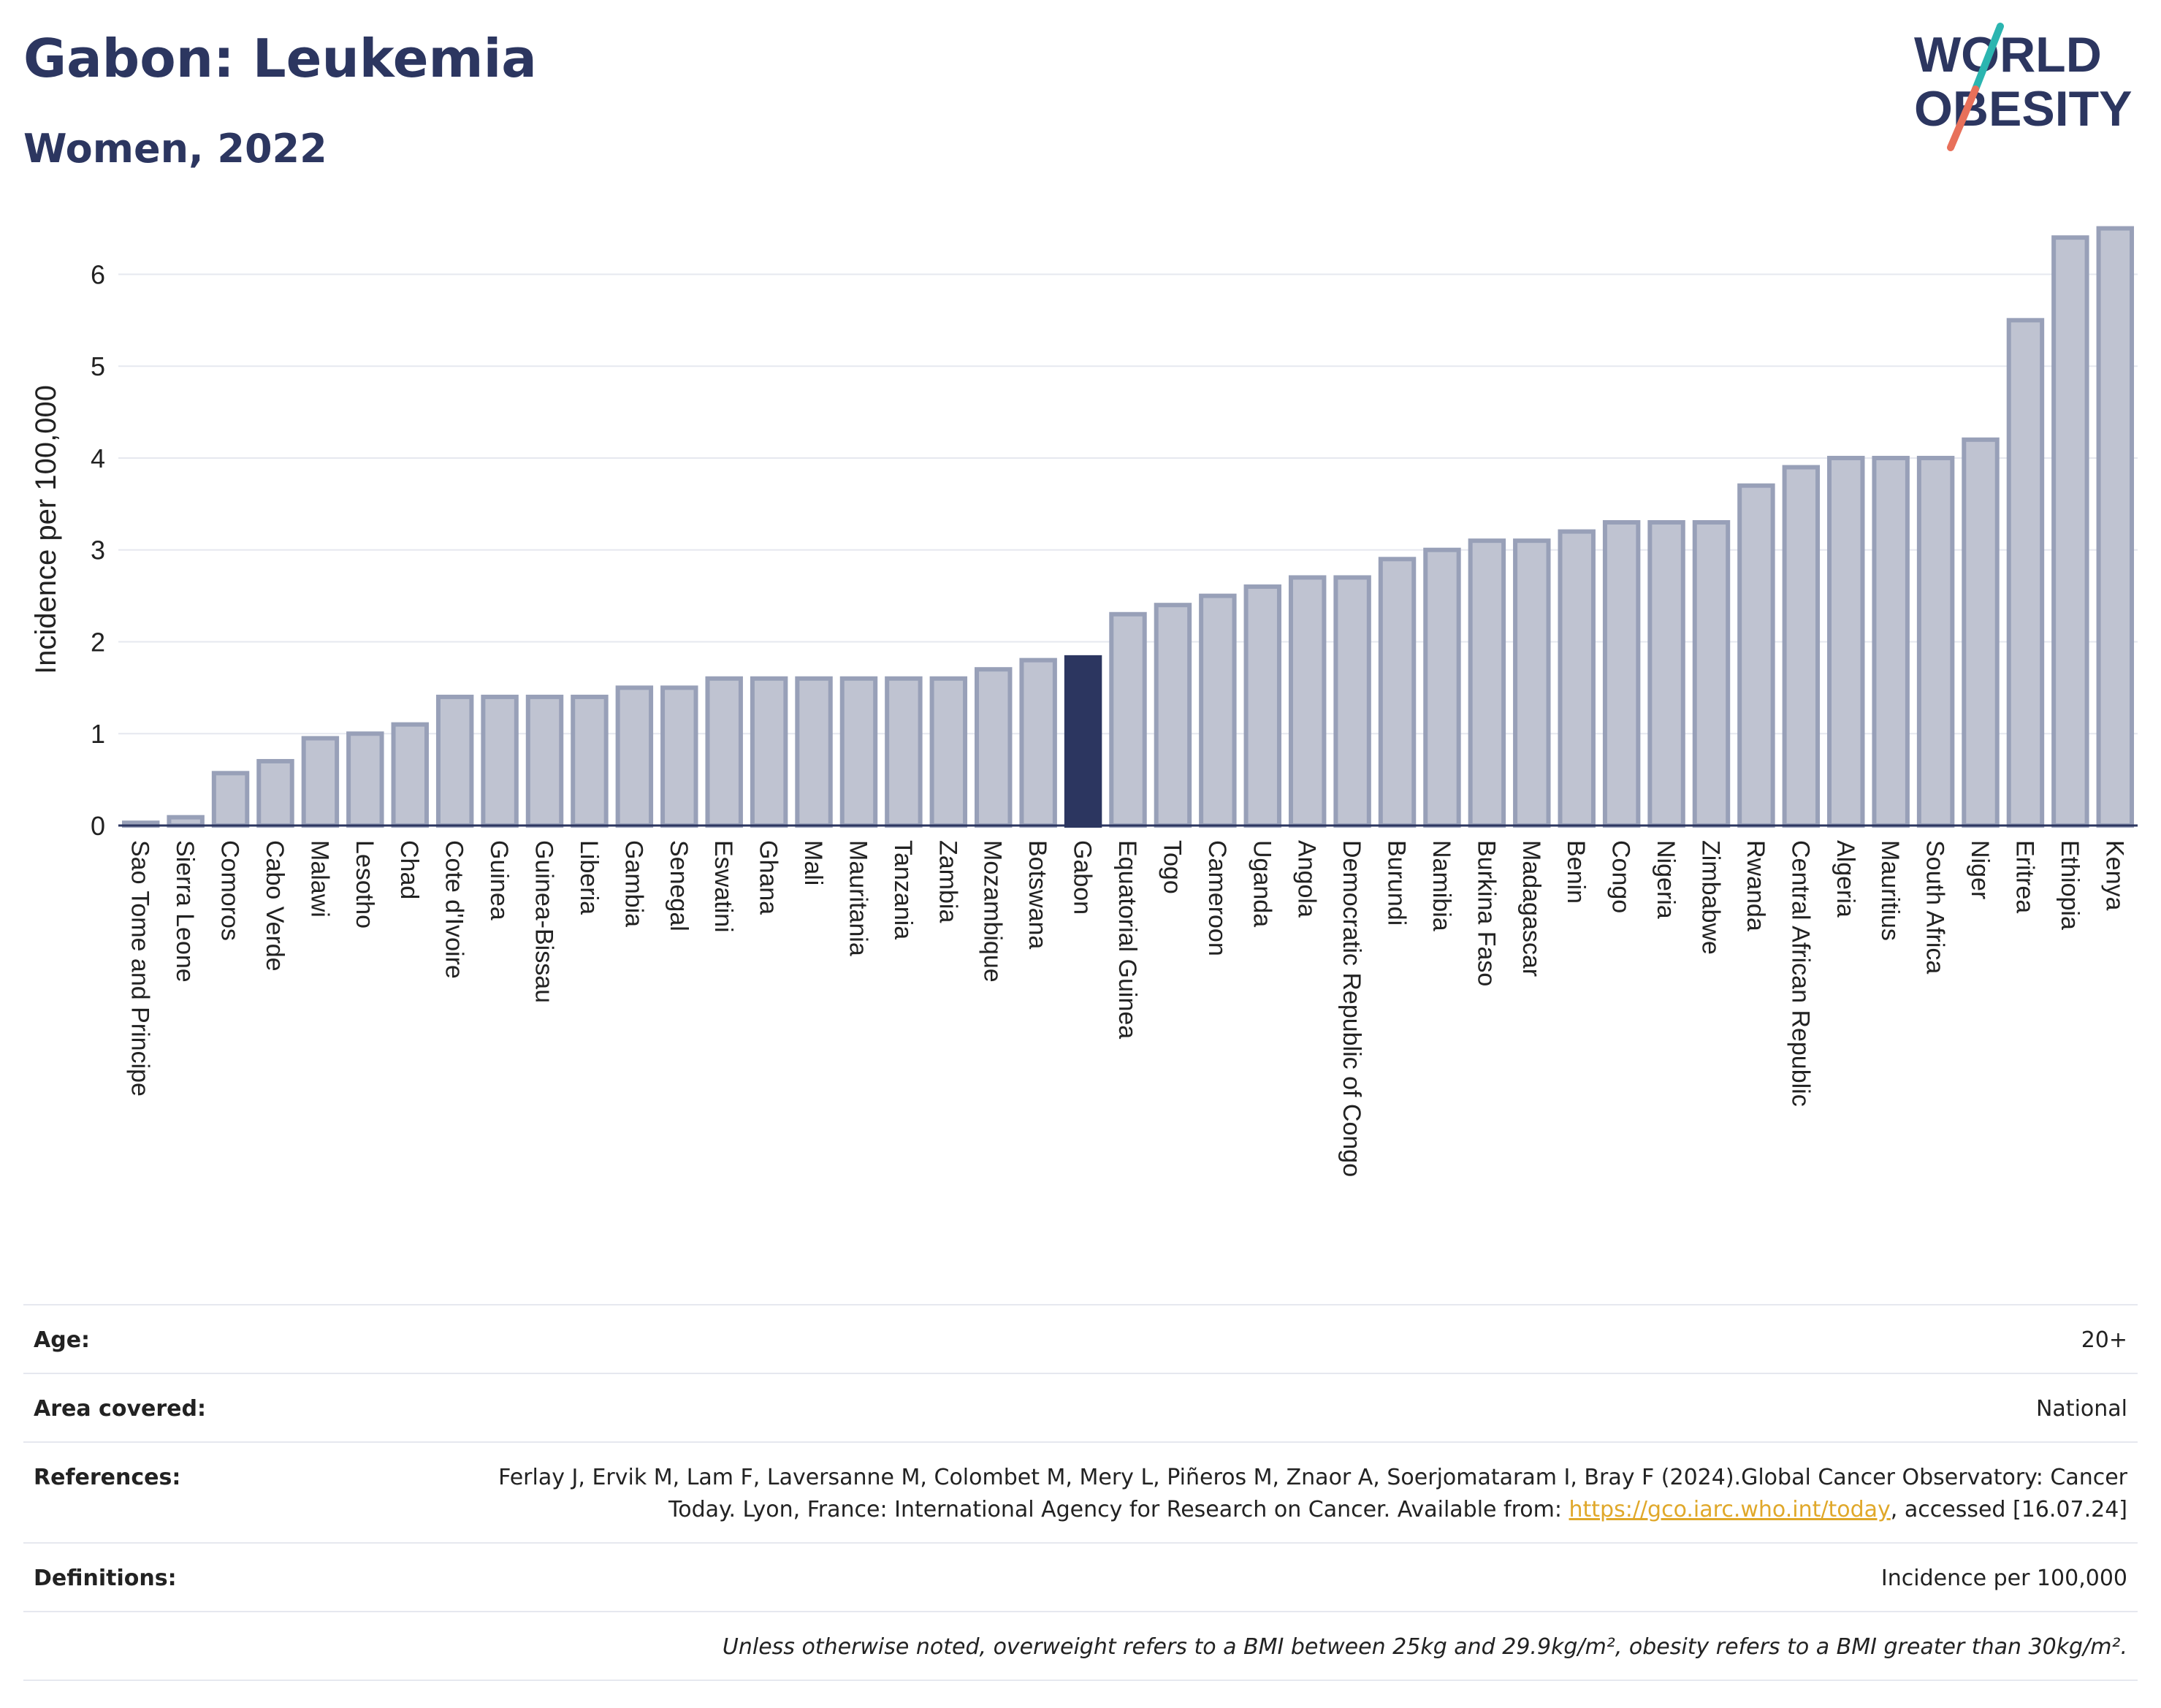  Describe the element at coordinates (2081, 1409) in the screenshot. I see `area-value: National` at that location.